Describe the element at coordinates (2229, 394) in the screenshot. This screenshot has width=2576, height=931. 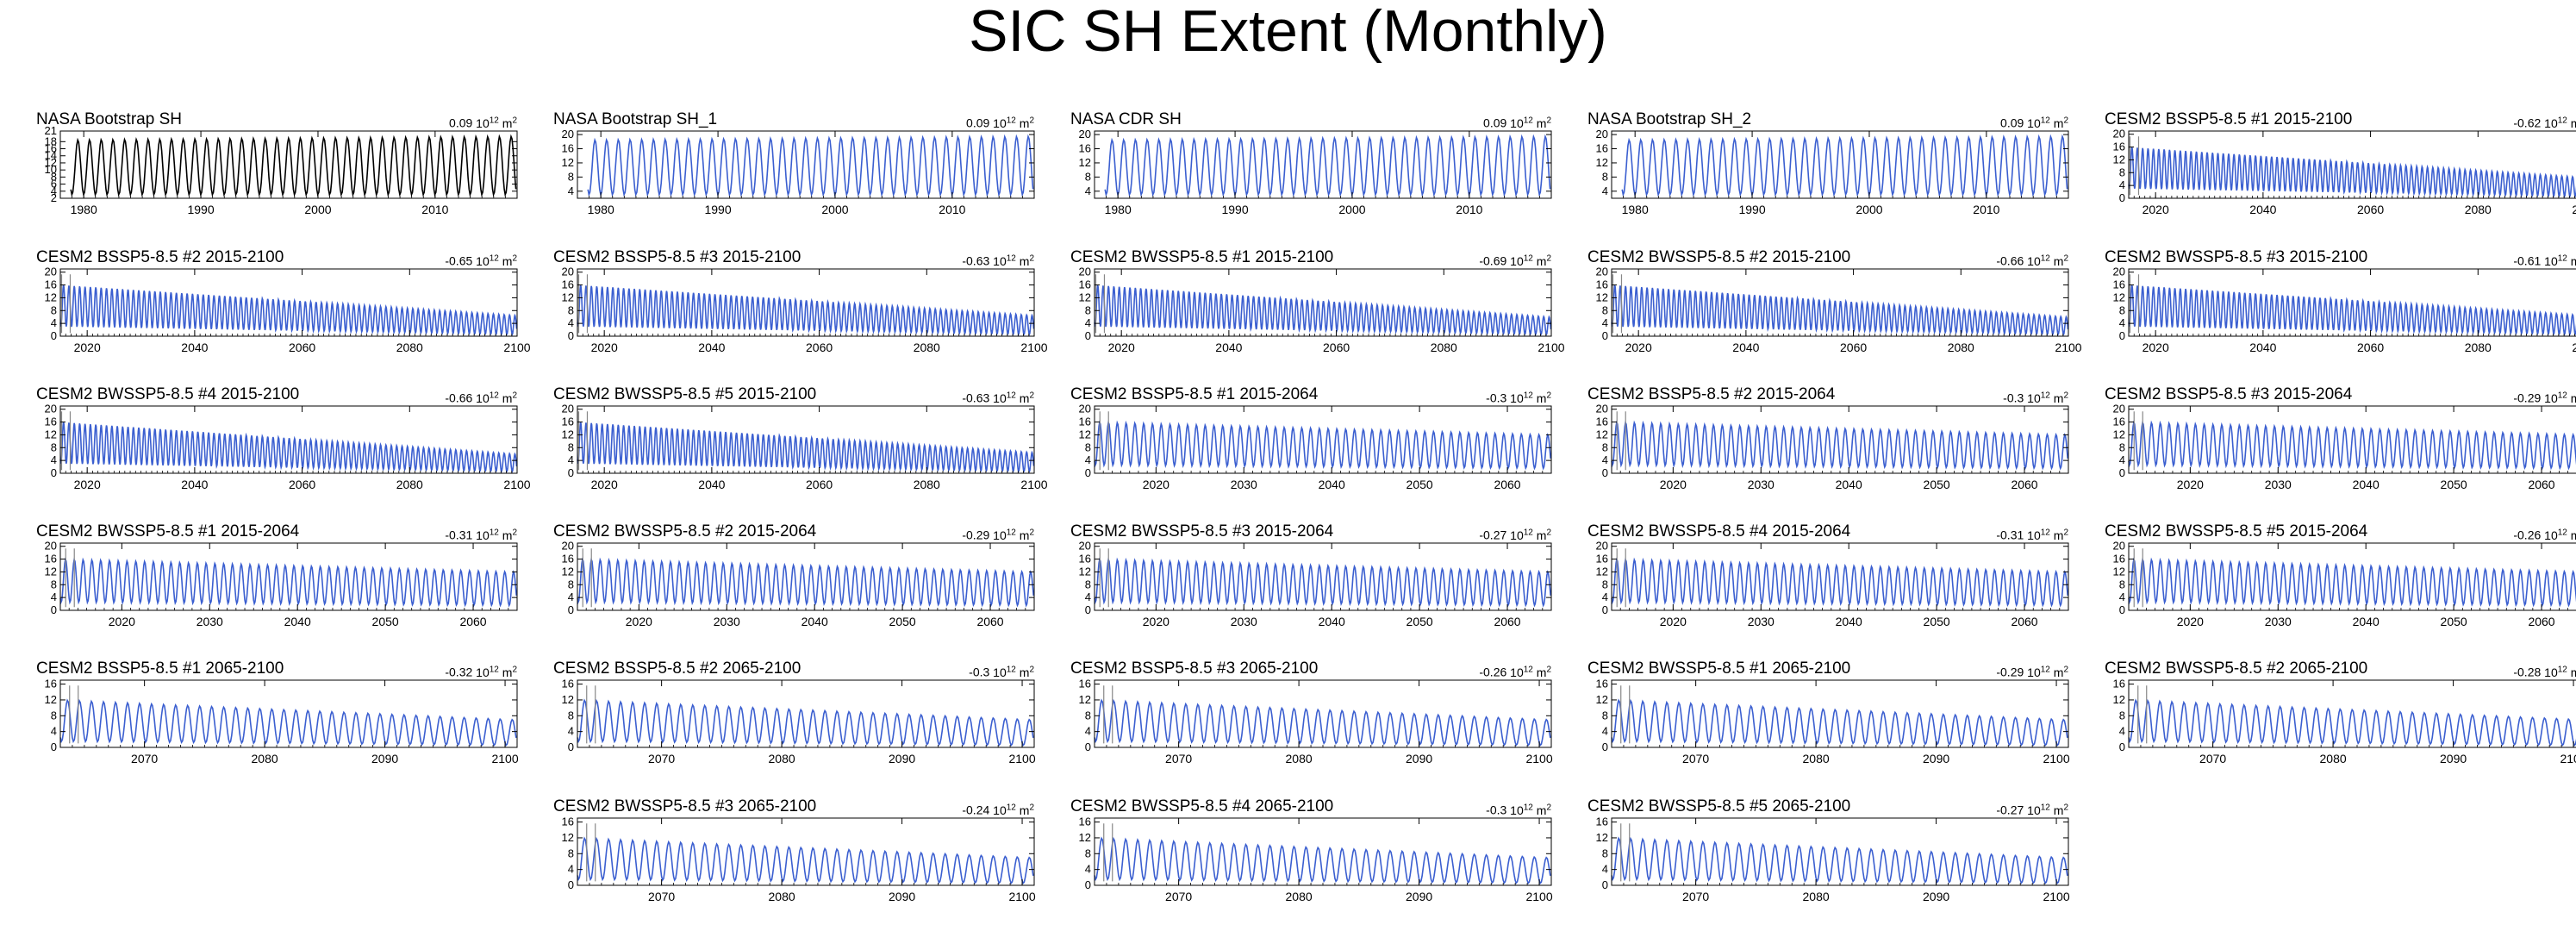
I see `panel-title: CESM2 BSSP5-8.5 #3 2015-2064` at that location.